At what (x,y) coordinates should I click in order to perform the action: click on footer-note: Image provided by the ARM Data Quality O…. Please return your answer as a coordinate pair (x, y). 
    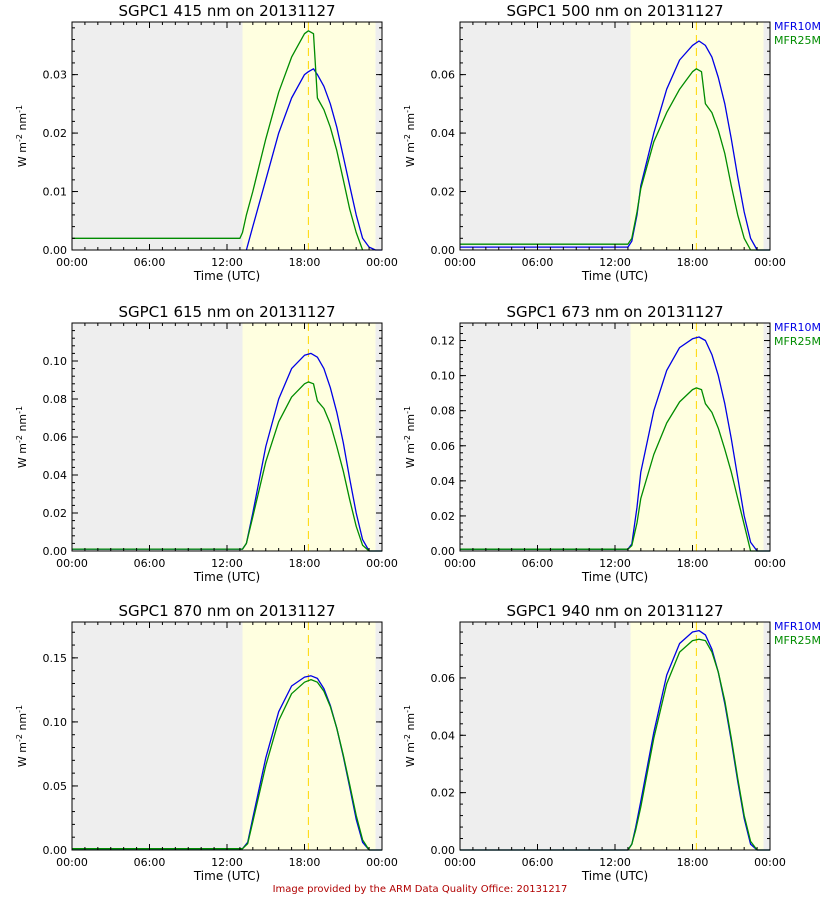
    Looking at the image, I should click on (420, 889).